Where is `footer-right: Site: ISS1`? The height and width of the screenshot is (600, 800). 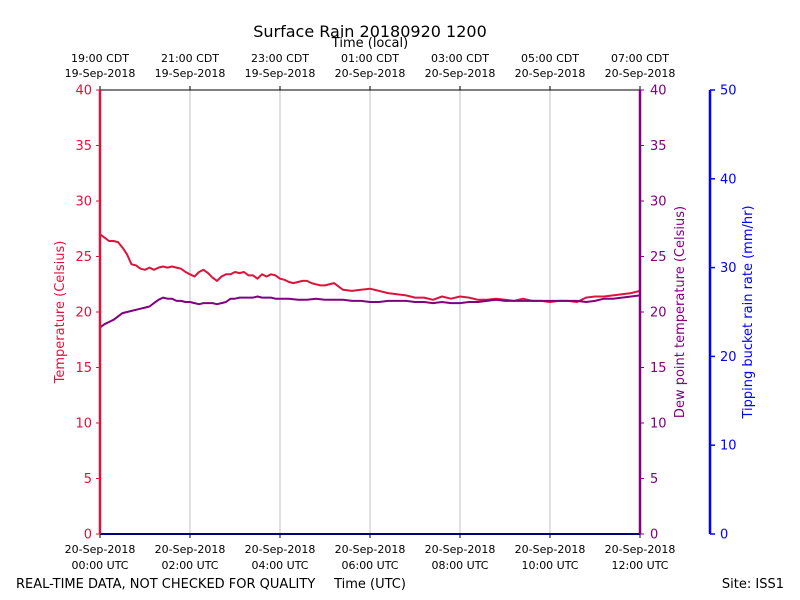 footer-right: Site: ISS1 is located at coordinates (753, 584).